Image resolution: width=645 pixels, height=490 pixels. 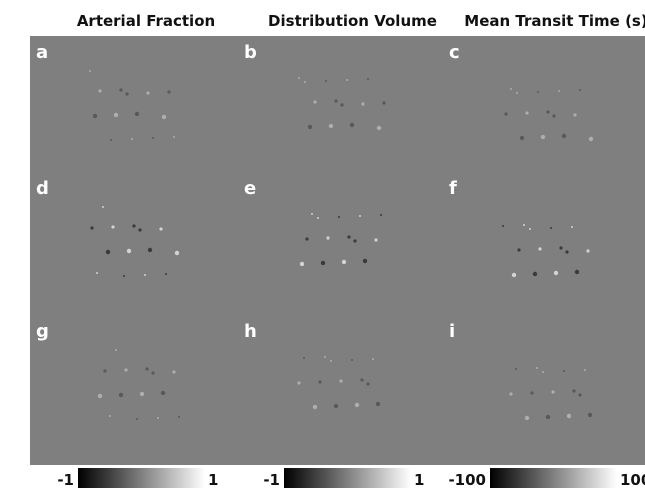 What do you see at coordinates (352, 21) in the screenshot?
I see `column-header: Distribution Volume` at bounding box center [352, 21].